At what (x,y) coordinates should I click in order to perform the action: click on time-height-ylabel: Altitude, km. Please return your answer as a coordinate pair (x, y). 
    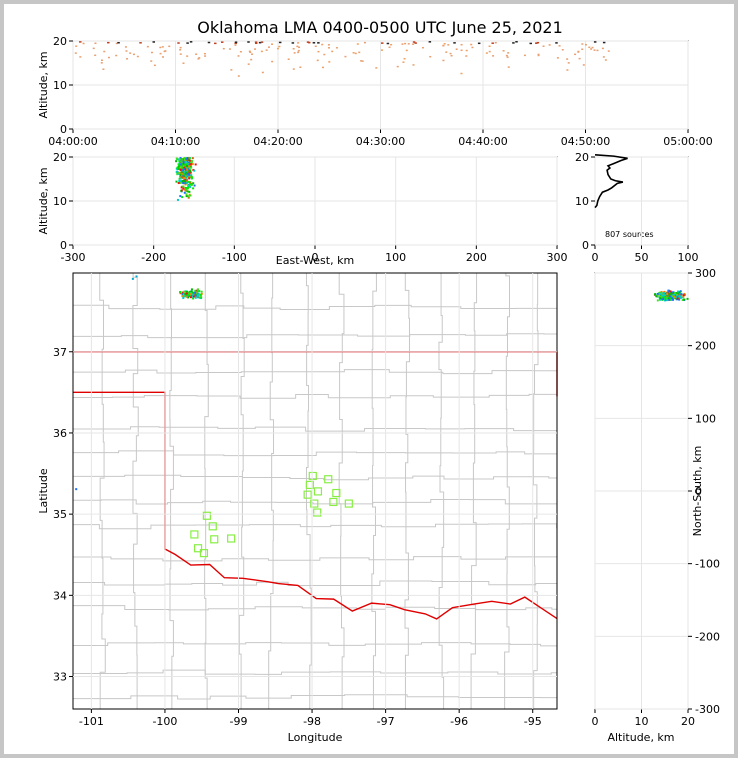
    Looking at the image, I should click on (43, 84).